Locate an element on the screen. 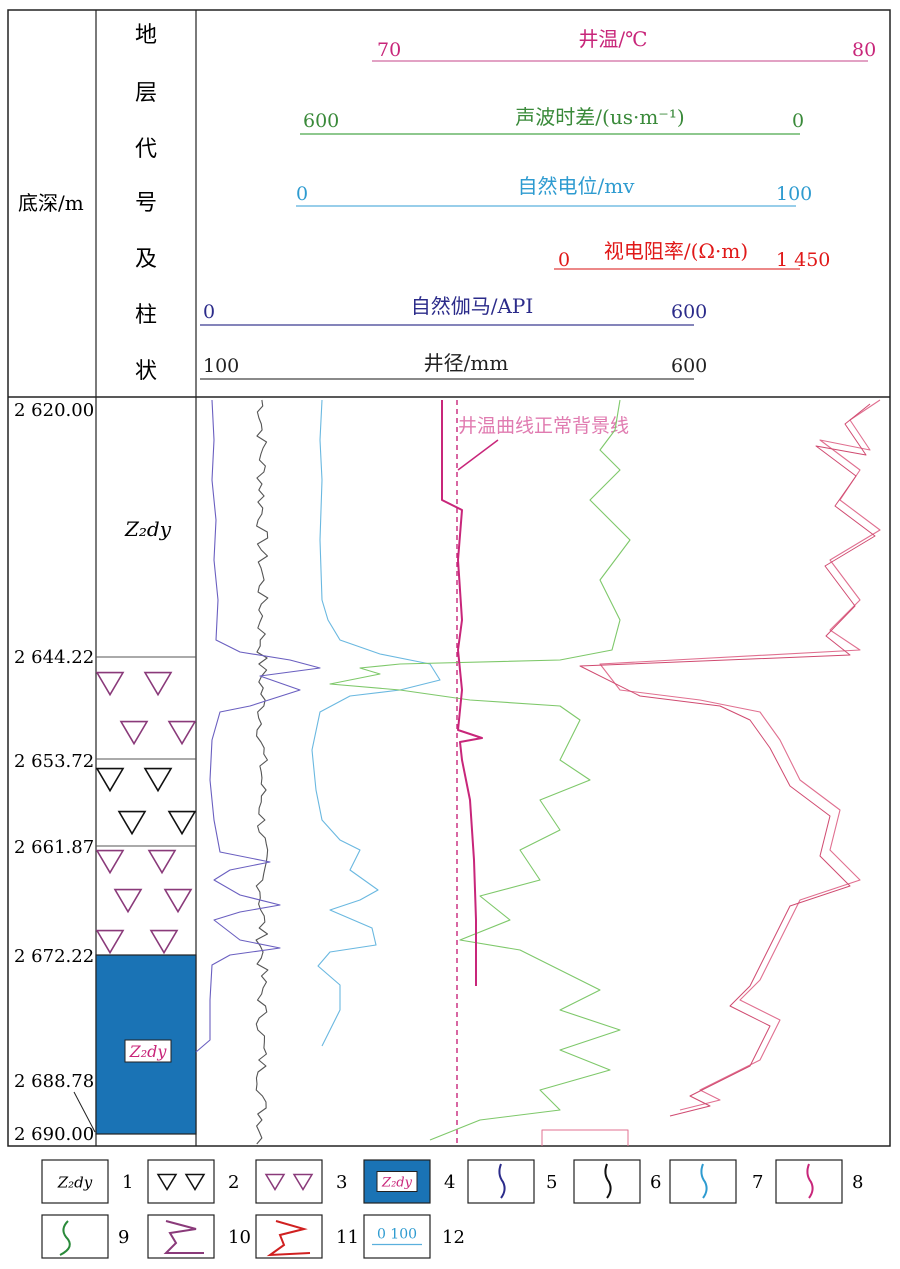 This screenshot has width=900, height=1269. annotation-leader is located at coordinates (478, 455).